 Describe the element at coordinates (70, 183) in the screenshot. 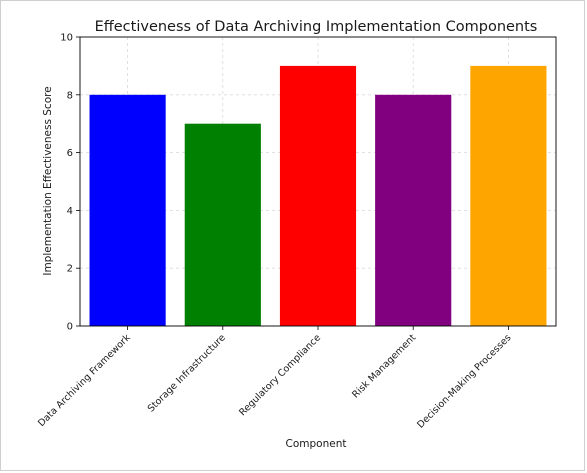

I see `y-ticks: 0 2 4 6 8 10` at that location.